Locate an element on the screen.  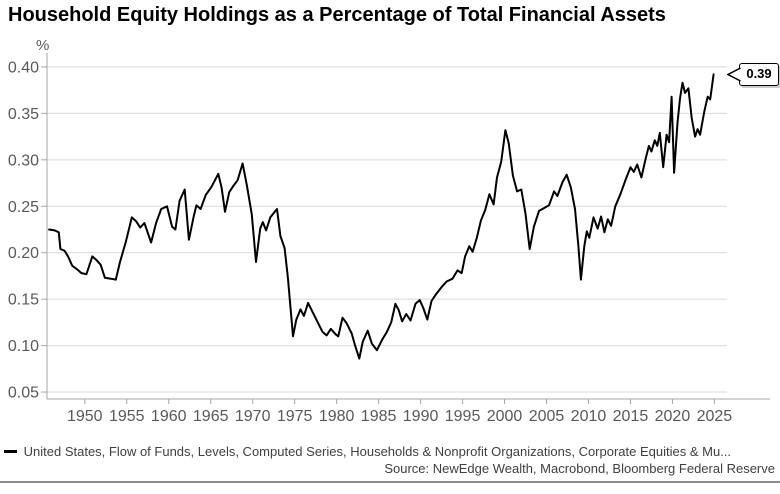
x-tick-label: 2025 is located at coordinates (715, 416).